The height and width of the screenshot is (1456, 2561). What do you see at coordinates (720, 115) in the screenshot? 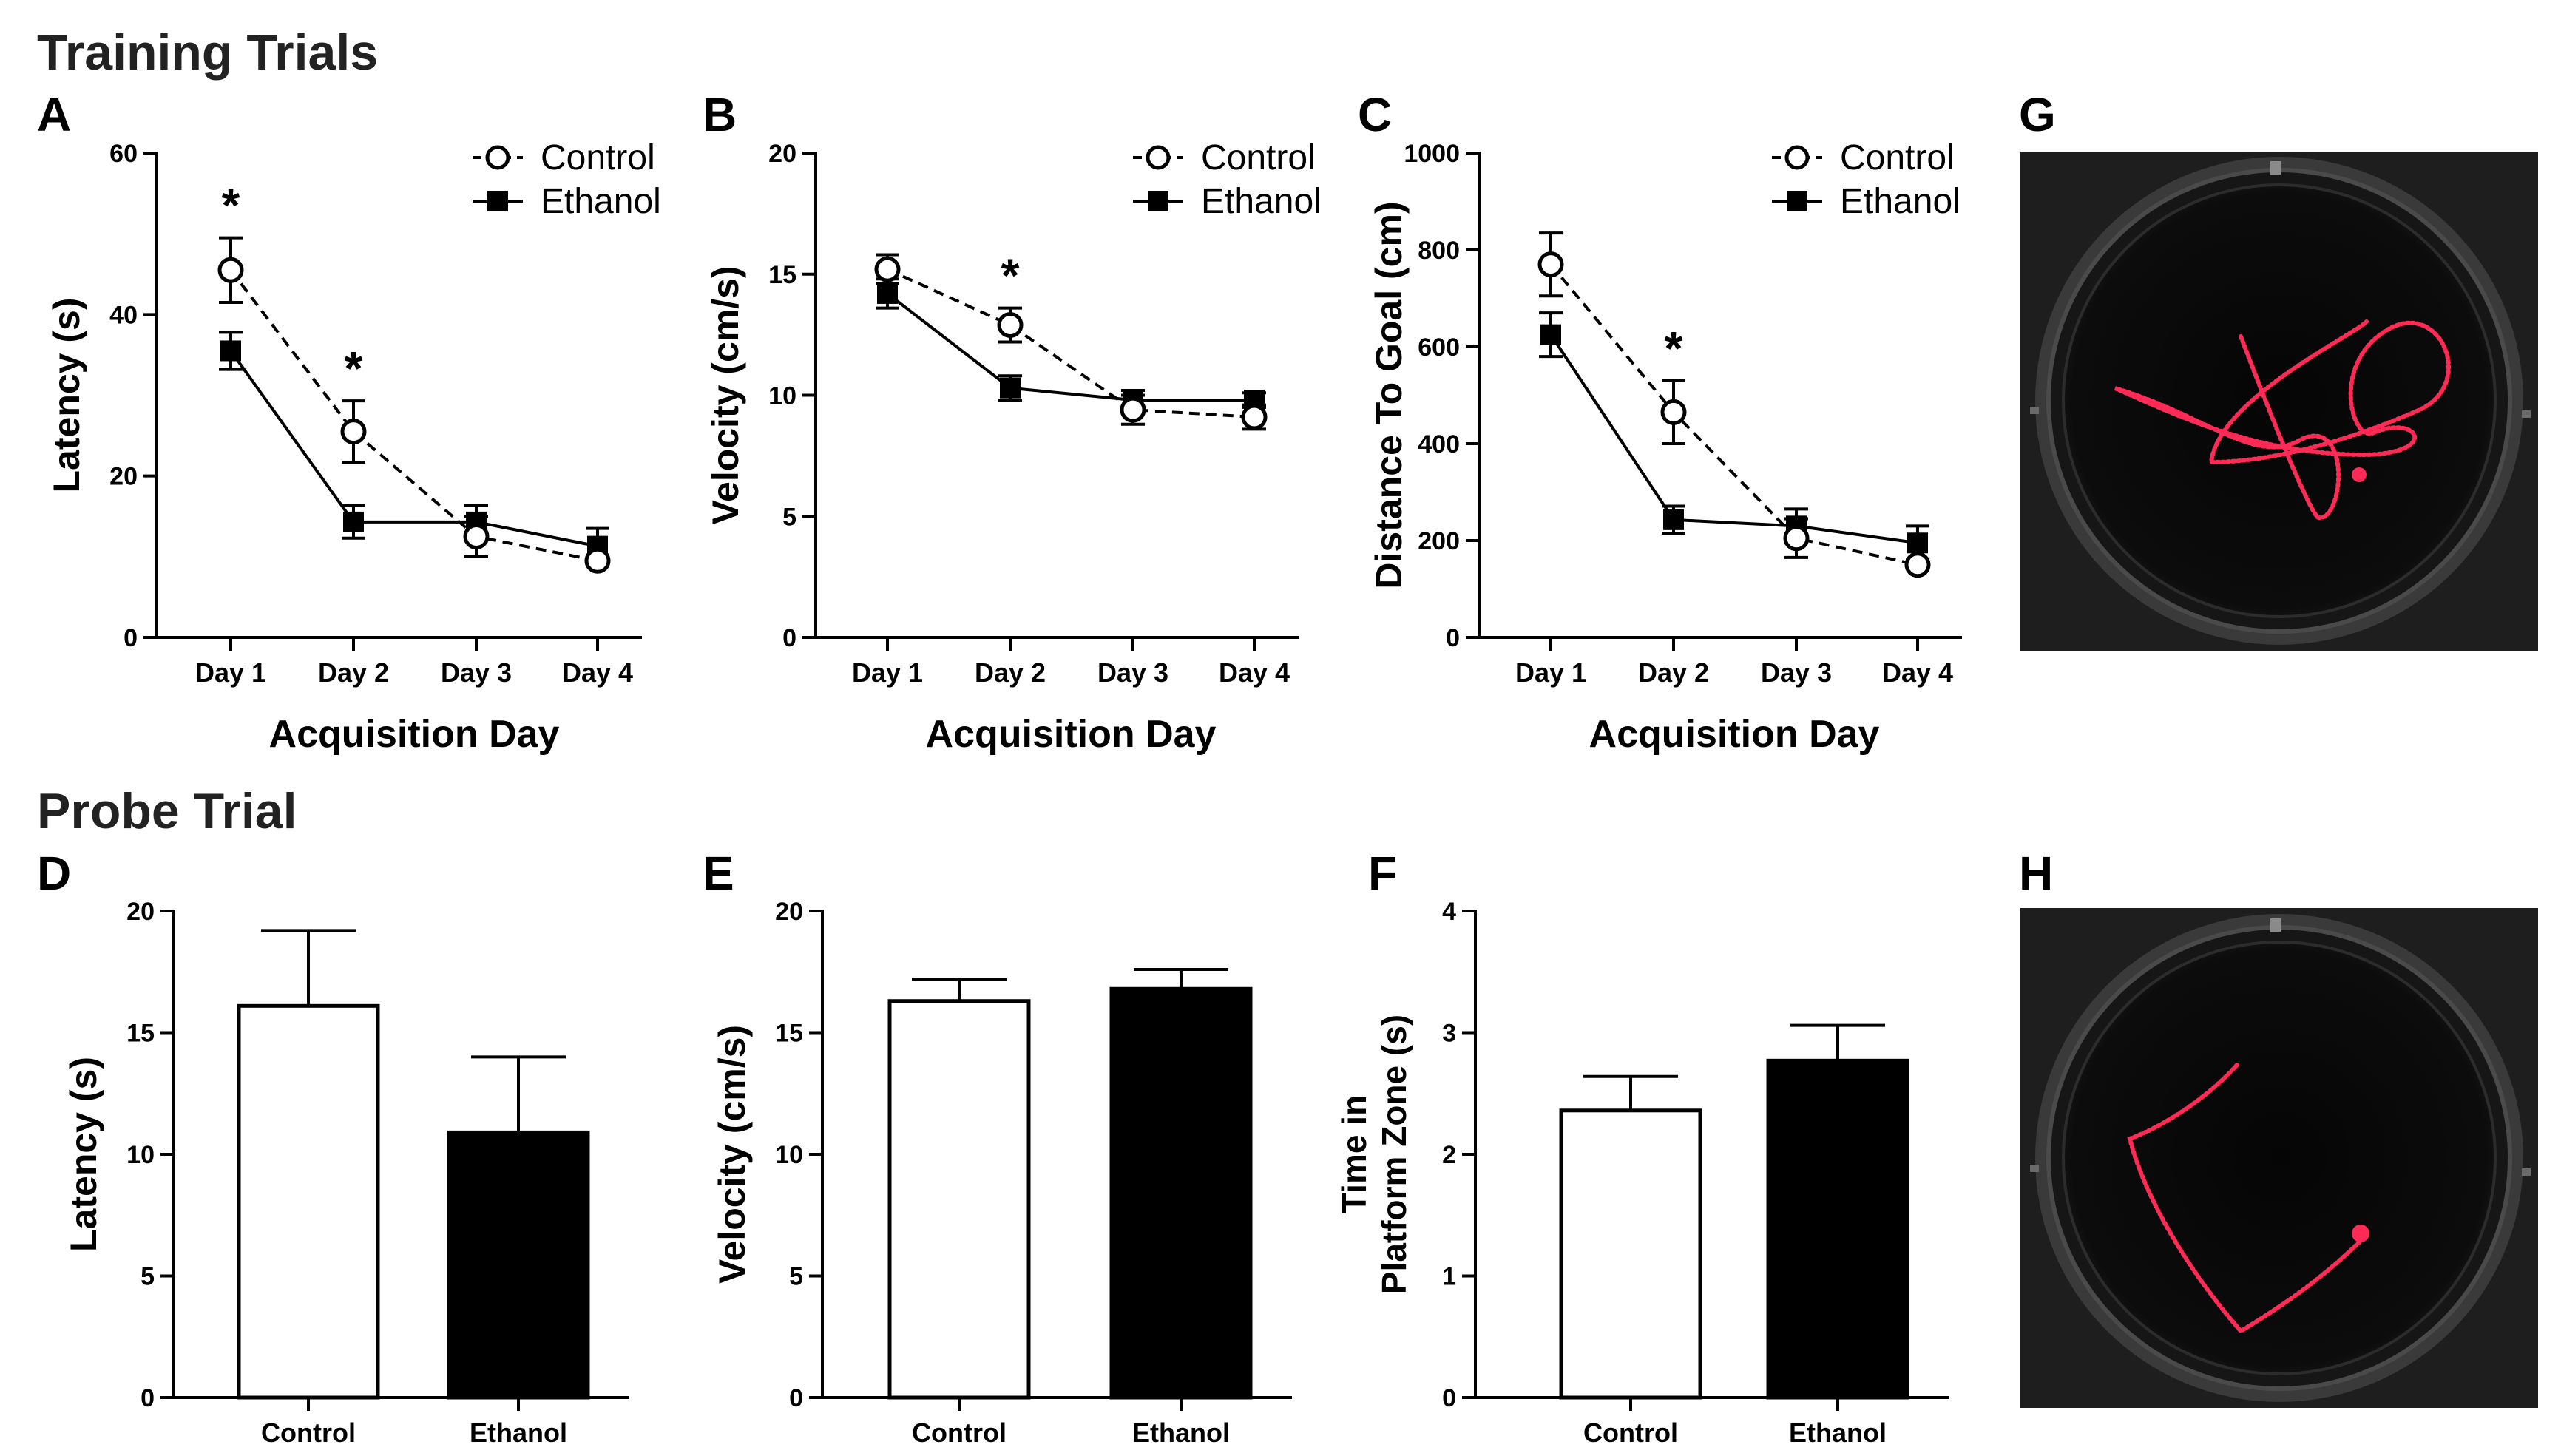
I see `panel-letter-b: B` at bounding box center [720, 115].